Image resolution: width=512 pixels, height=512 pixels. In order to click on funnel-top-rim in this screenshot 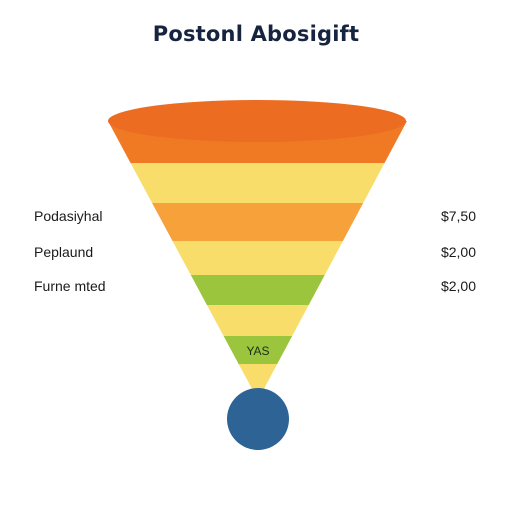, I will do `click(257, 121)`.